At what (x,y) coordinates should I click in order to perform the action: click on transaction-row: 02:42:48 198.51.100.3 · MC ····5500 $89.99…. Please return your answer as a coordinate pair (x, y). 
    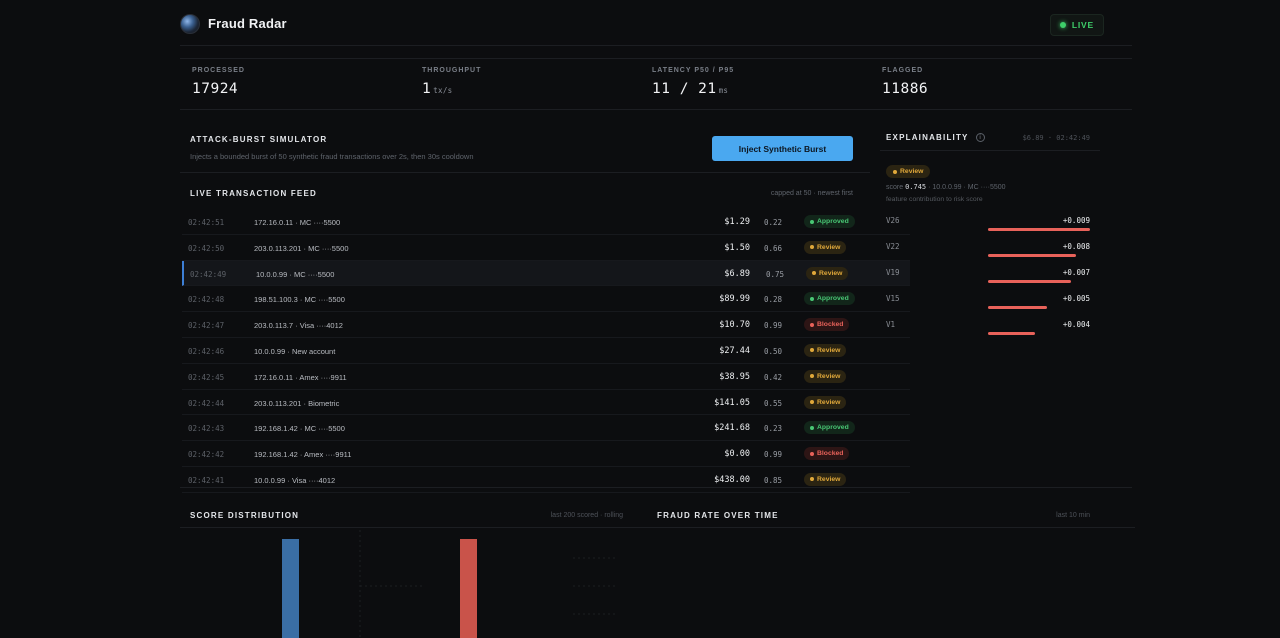
    Looking at the image, I should click on (546, 299).